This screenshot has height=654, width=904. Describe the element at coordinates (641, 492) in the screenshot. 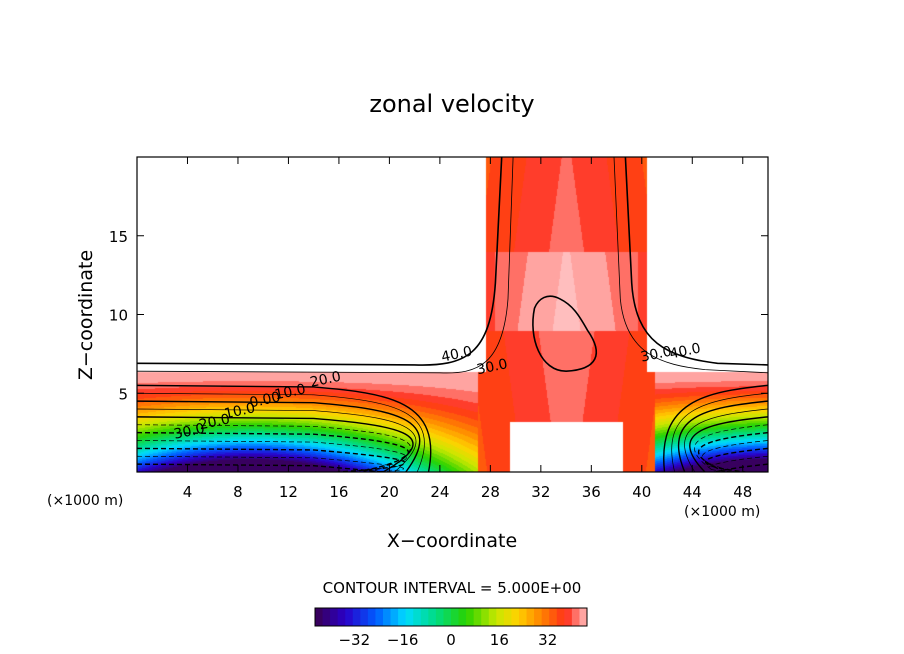

I see `x-tick-label: 40` at that location.